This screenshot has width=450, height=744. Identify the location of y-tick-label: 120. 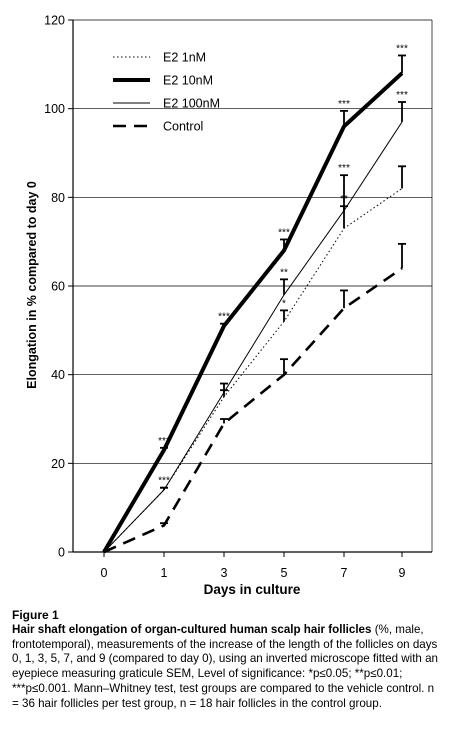
(54, 21).